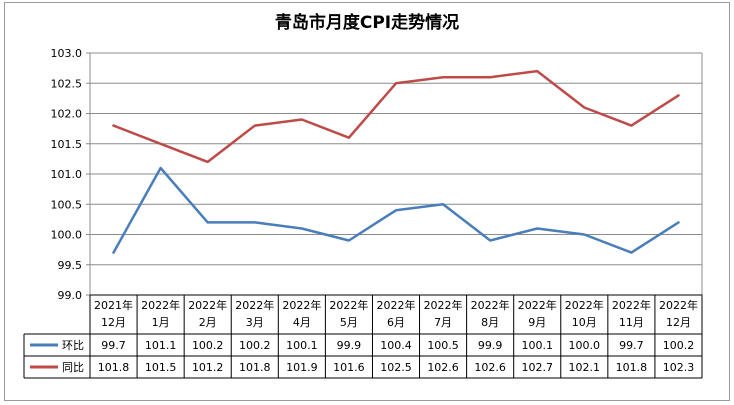  Describe the element at coordinates (161, 322) in the screenshot. I see `x-category-label: 1月` at that location.